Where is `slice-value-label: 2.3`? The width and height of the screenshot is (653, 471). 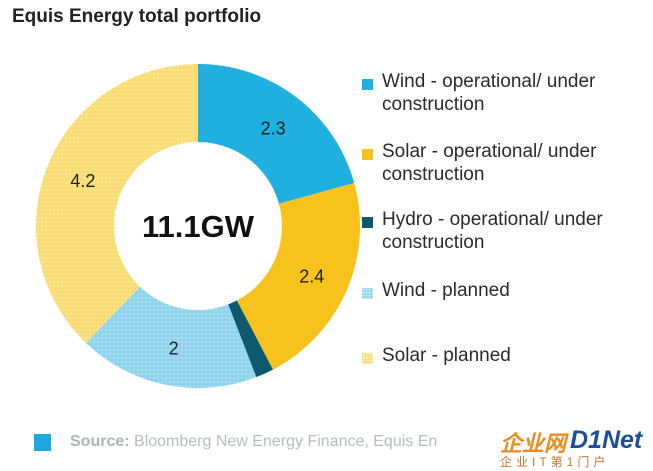
slice-value-label: 2.3 is located at coordinates (273, 128).